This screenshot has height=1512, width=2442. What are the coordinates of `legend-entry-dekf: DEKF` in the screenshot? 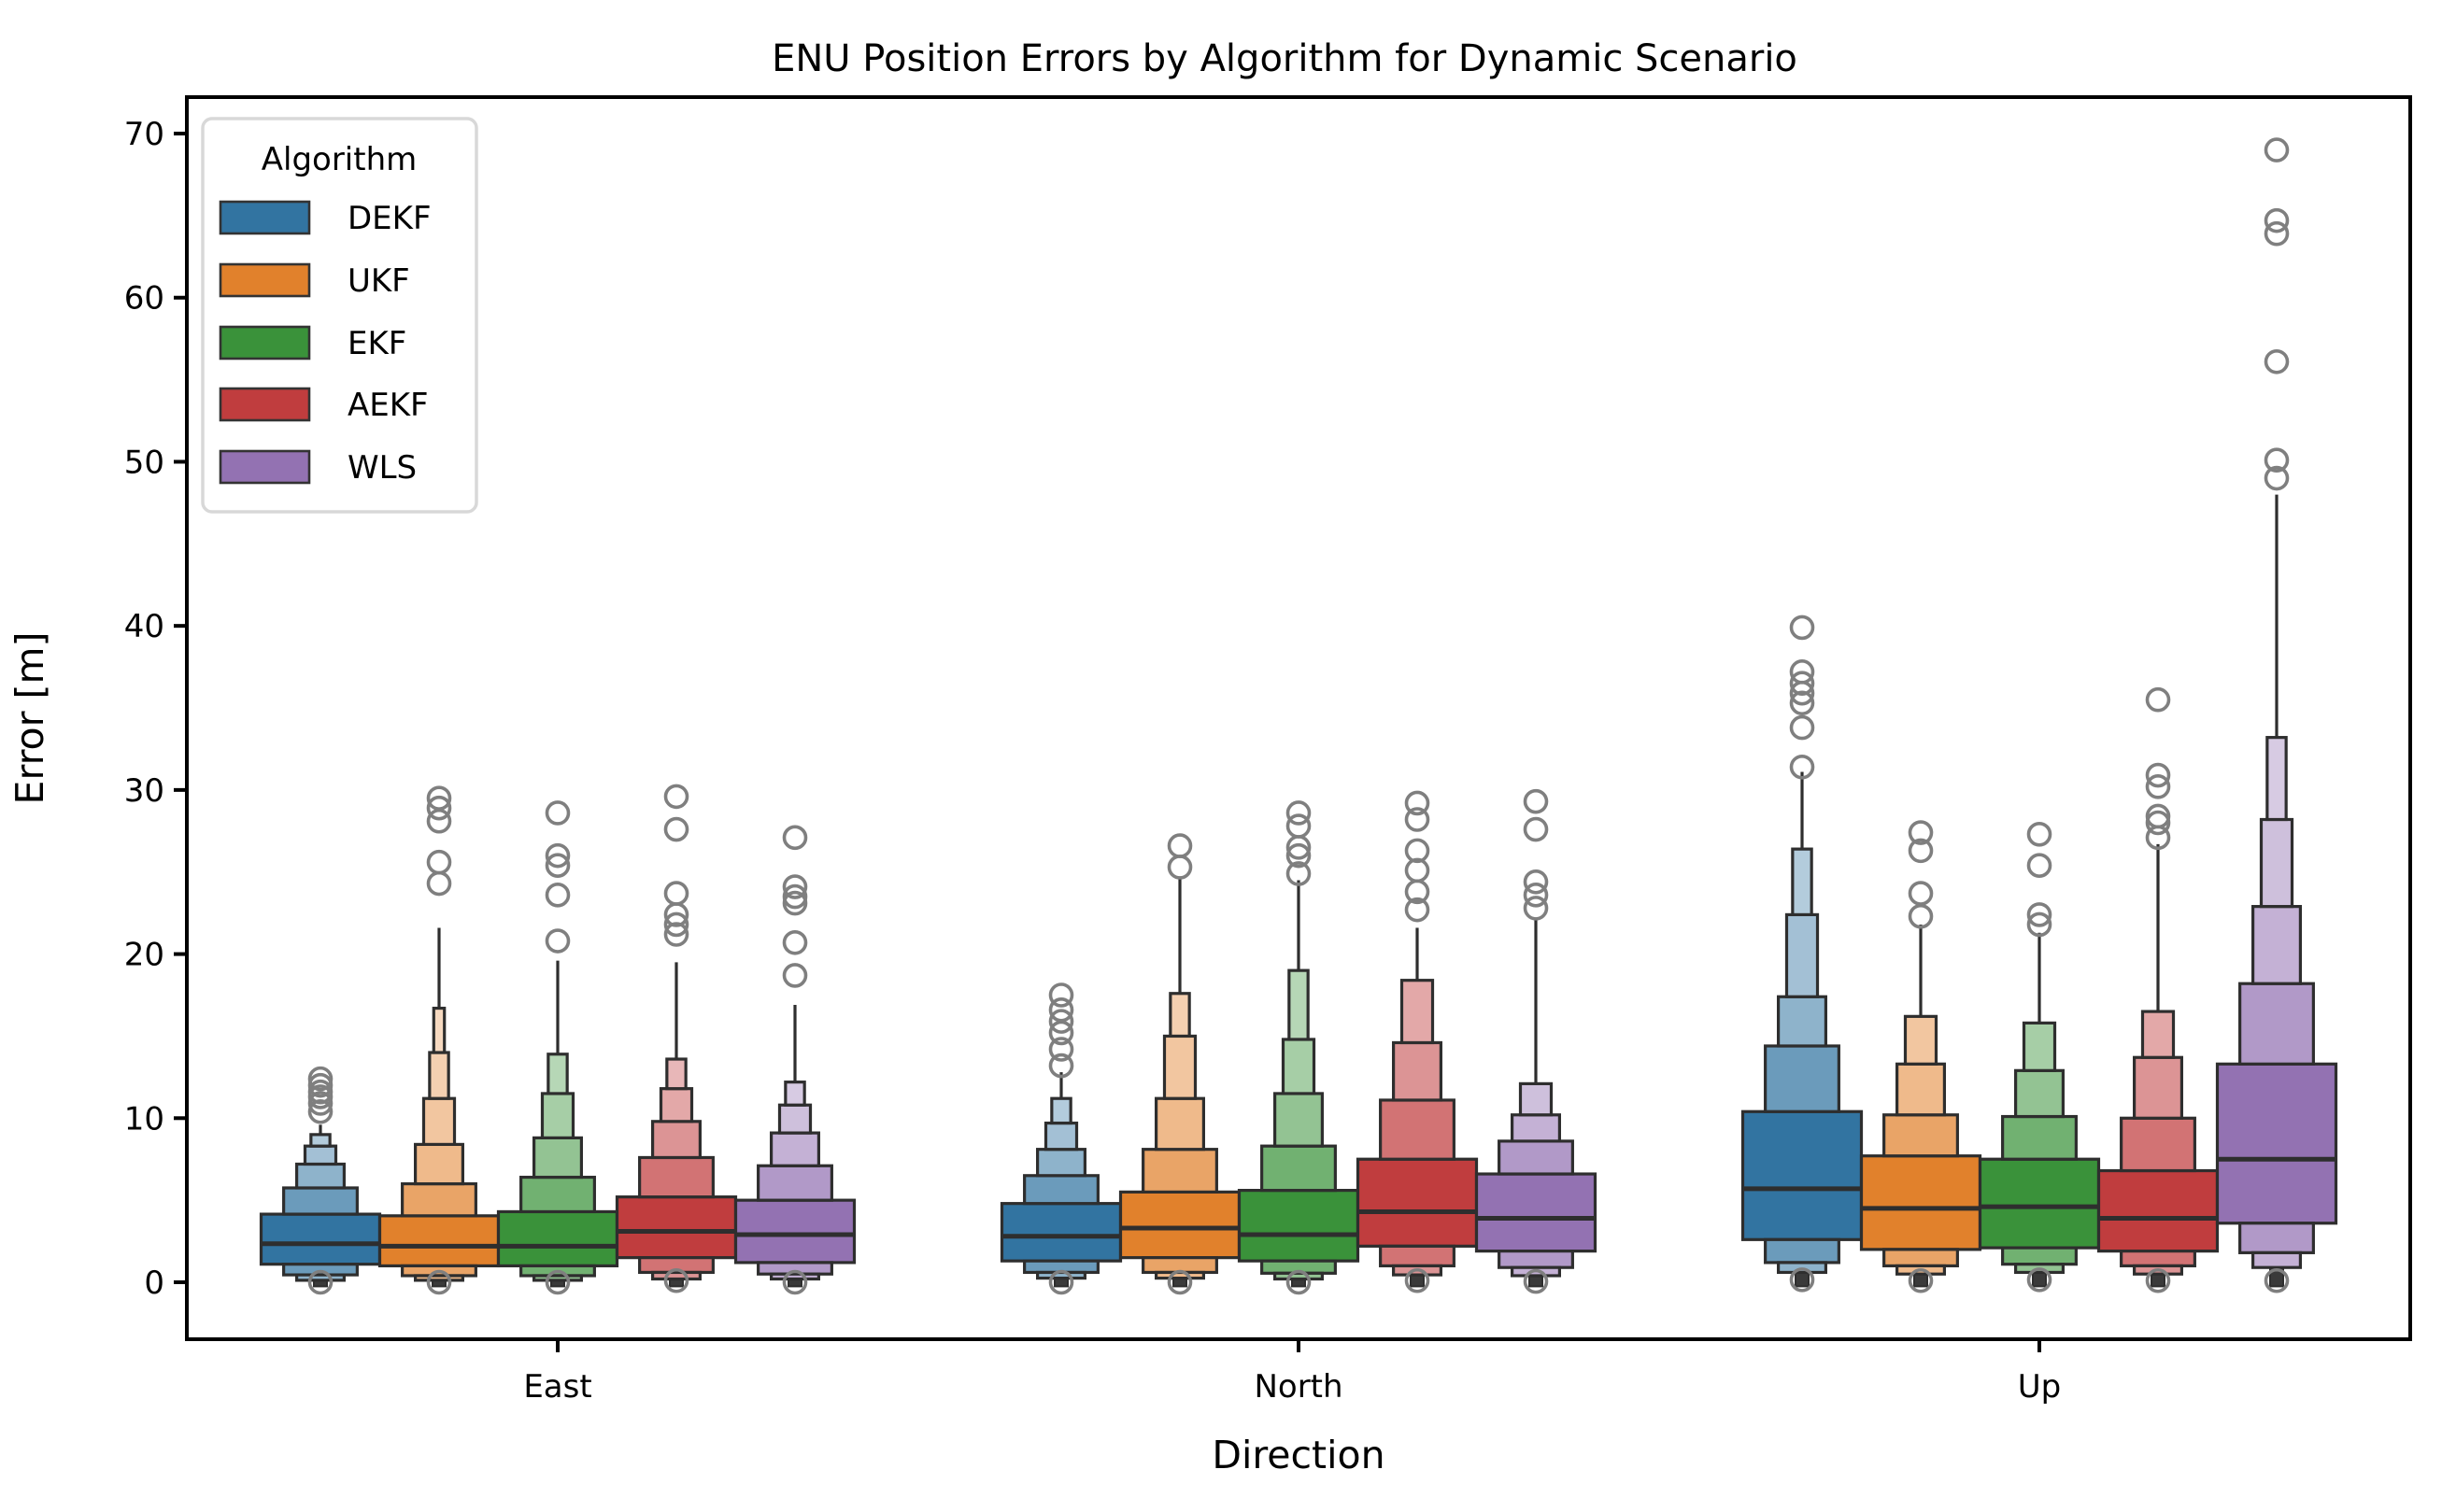 It's located at (325, 218).